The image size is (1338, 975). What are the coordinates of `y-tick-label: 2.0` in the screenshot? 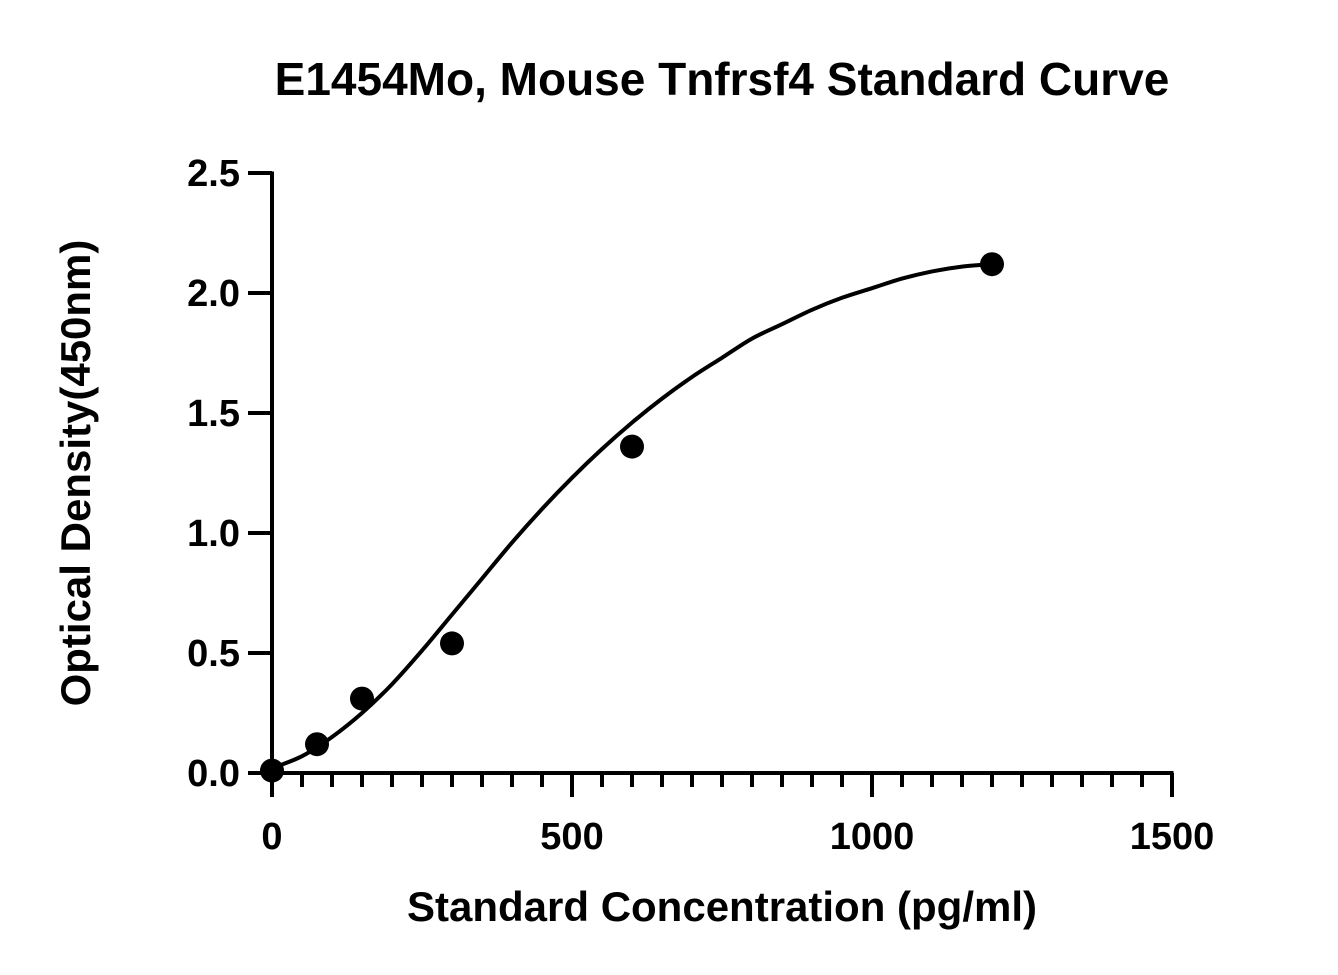 It's located at (213, 294).